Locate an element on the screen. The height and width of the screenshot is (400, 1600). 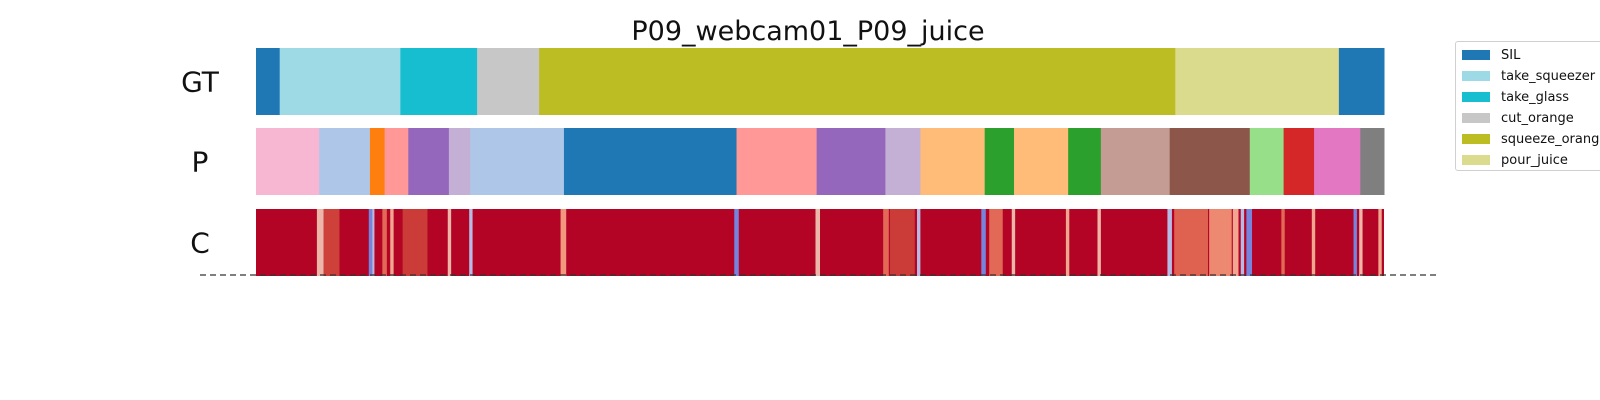
legend-item-take-glass: take_glass is located at coordinates (1515, 97).